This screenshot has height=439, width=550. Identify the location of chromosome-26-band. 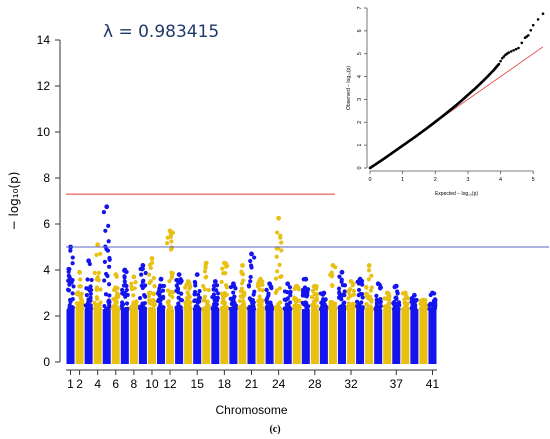
(296, 336).